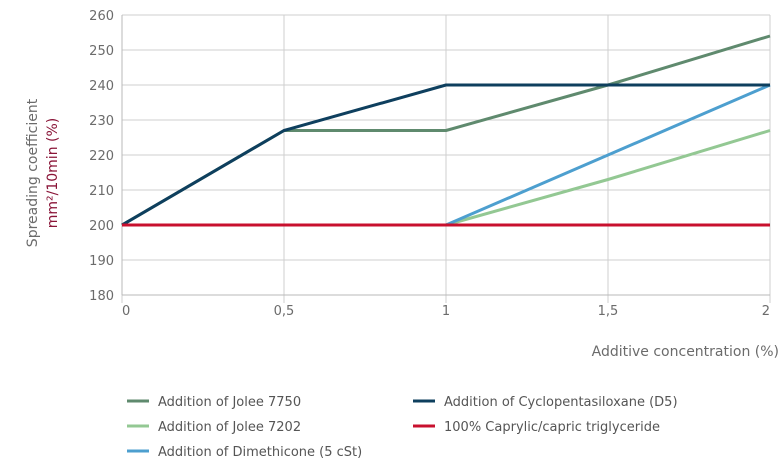 The height and width of the screenshot is (466, 782). I want to click on legend-item: Addition of Jolee 7750, so click(214, 402).